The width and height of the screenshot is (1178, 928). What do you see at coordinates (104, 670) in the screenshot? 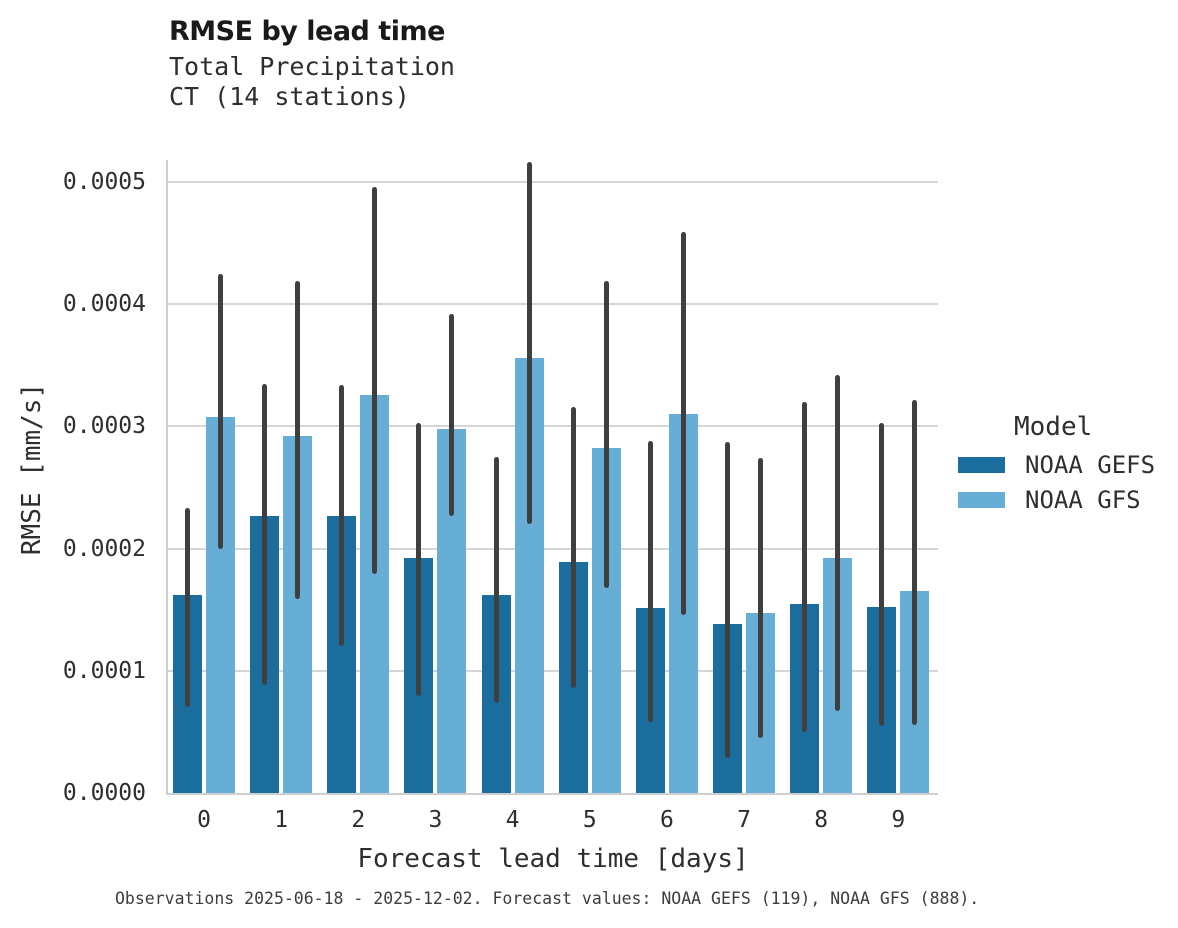
I see `y-tick-label: 0.0001` at bounding box center [104, 670].